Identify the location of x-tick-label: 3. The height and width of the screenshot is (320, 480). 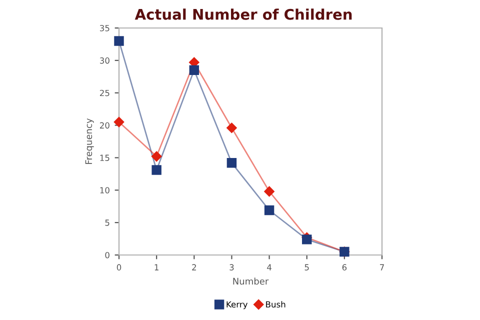
(232, 267).